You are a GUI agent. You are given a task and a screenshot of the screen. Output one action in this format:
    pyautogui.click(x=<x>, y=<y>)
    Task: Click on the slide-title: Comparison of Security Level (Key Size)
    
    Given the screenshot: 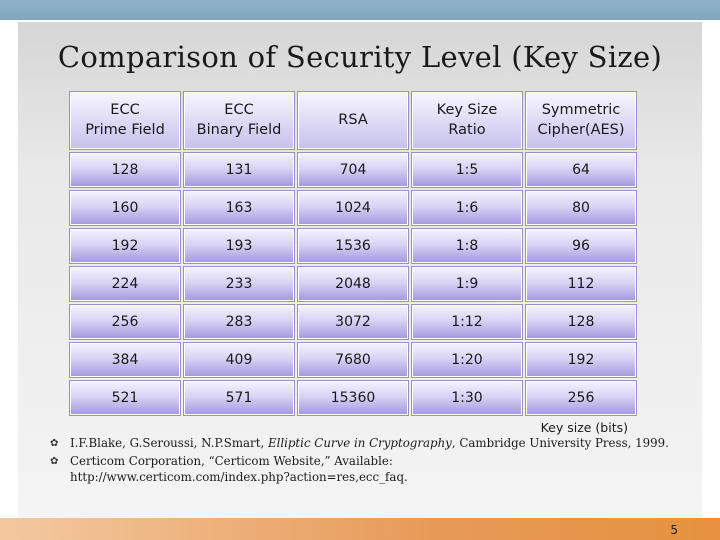 What is the action you would take?
    pyautogui.click(x=360, y=57)
    